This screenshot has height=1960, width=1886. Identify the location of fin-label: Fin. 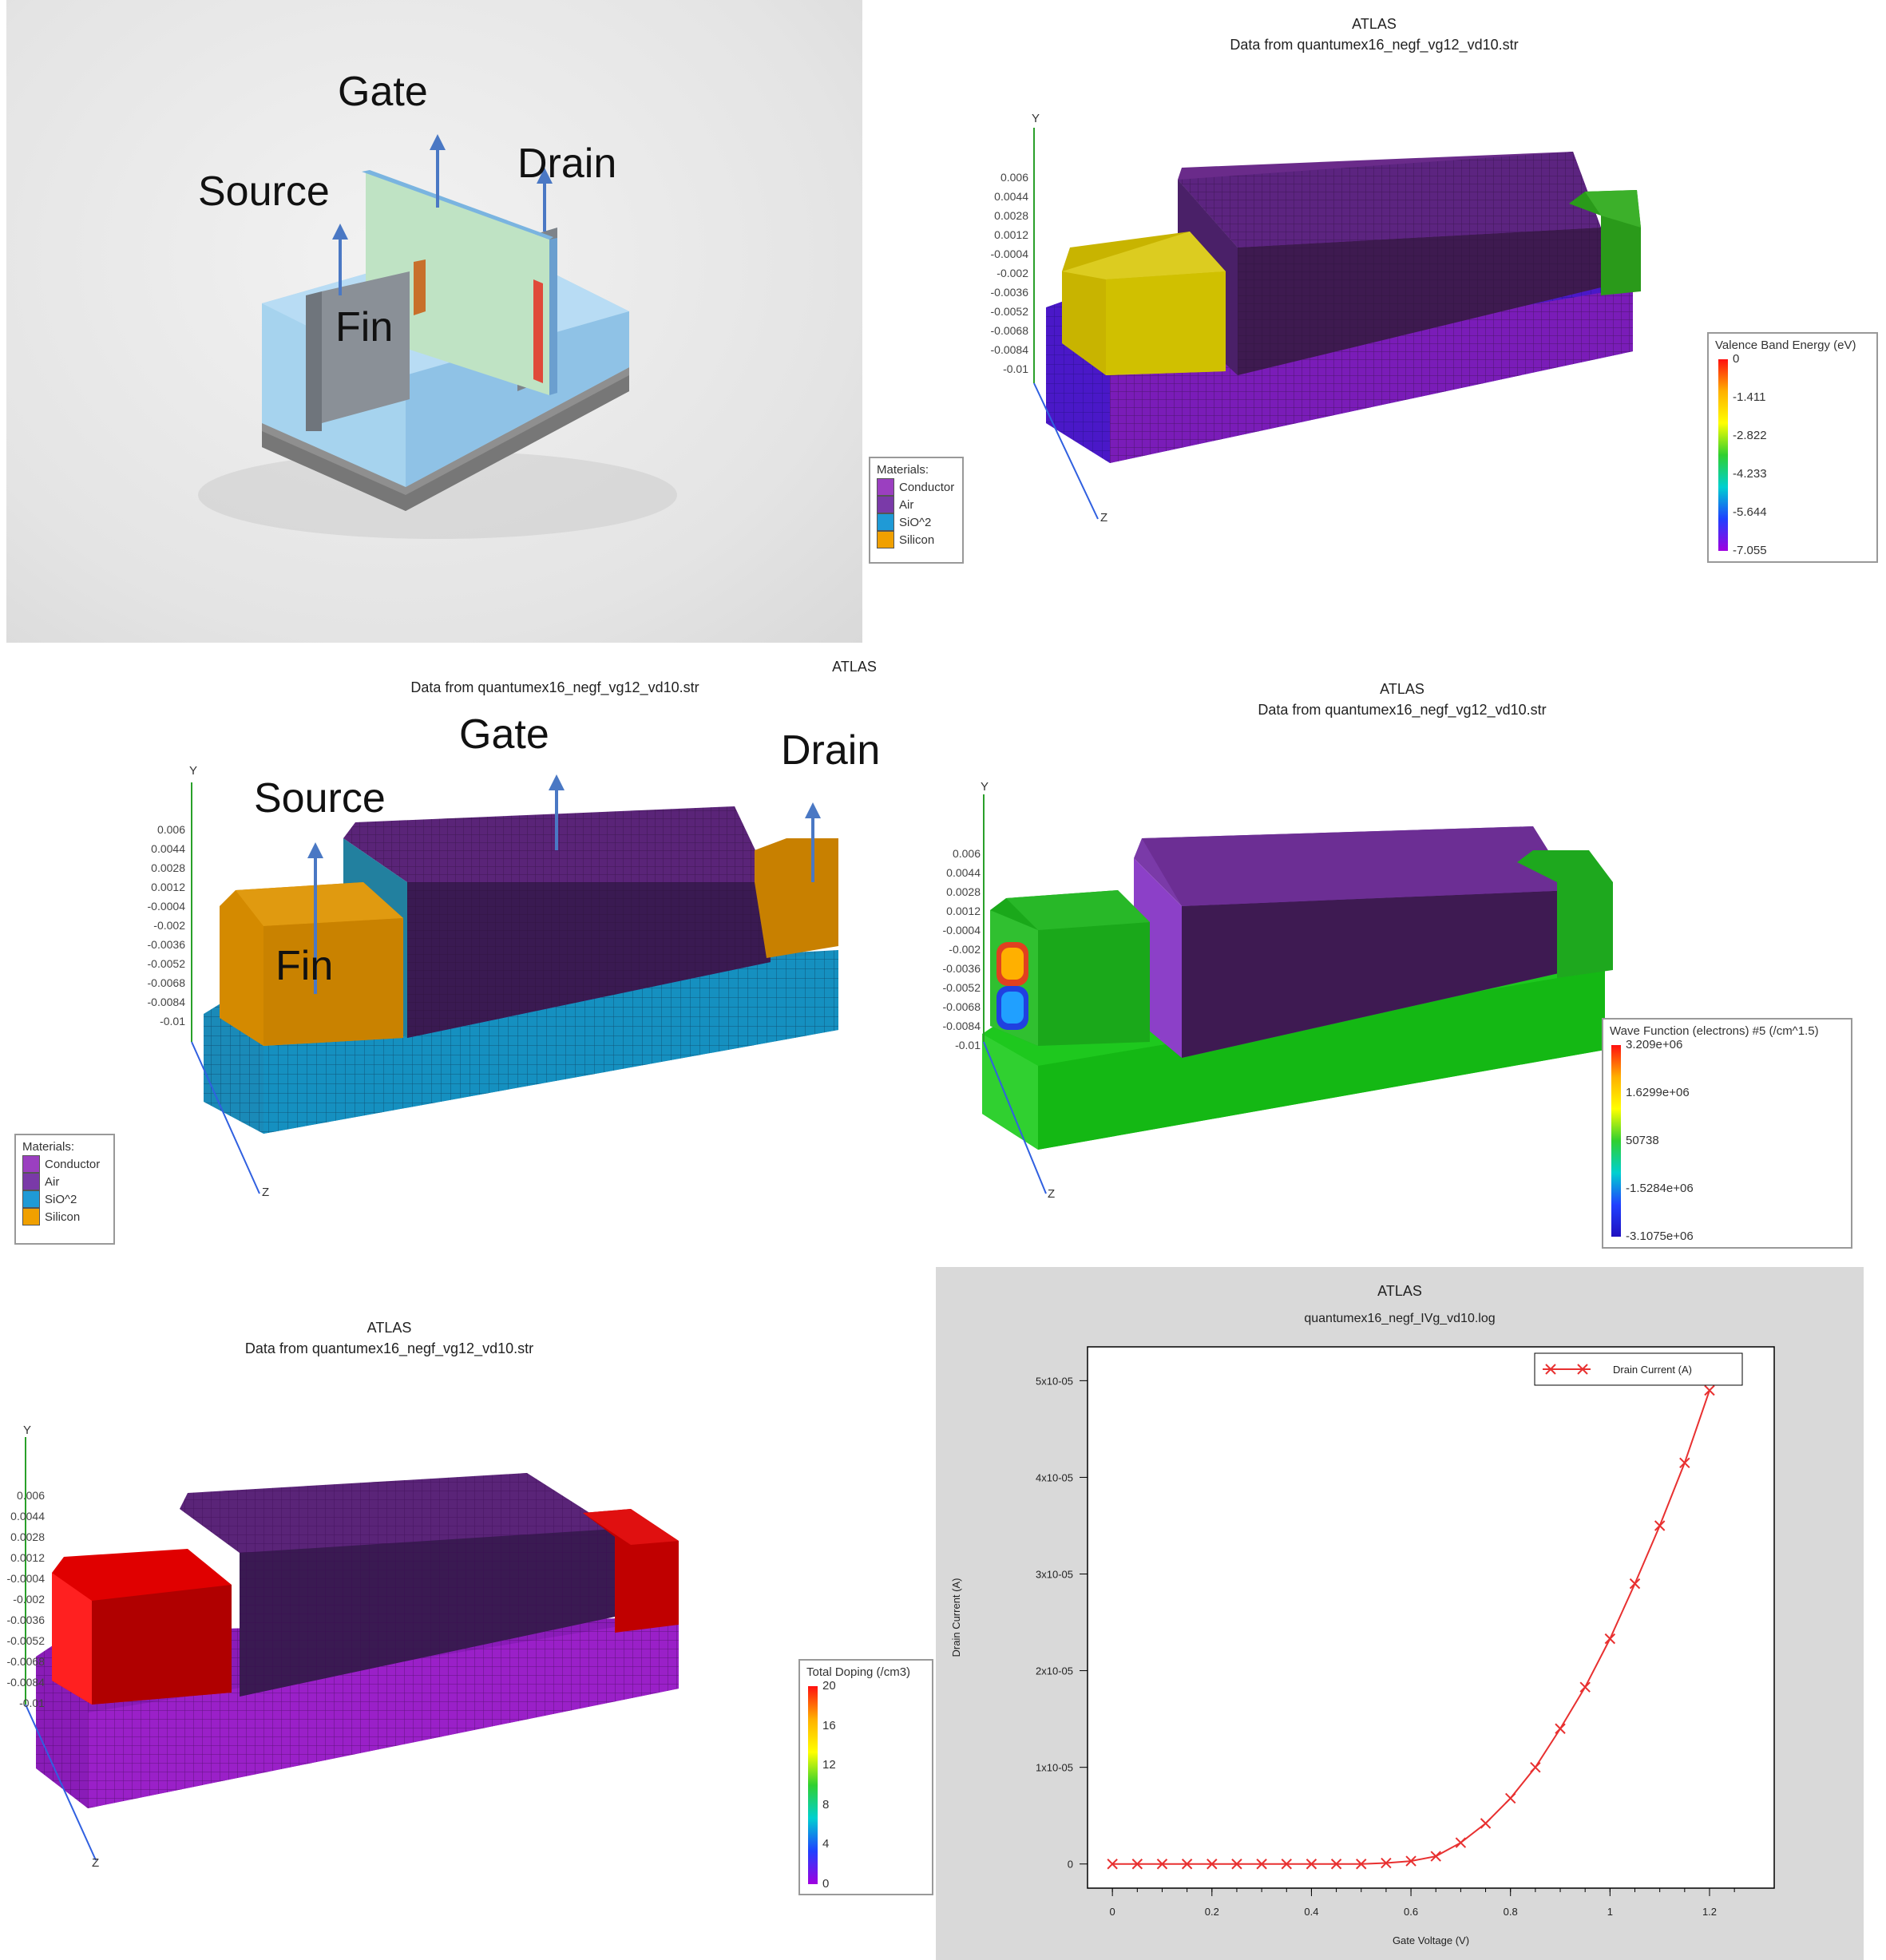
(304, 966).